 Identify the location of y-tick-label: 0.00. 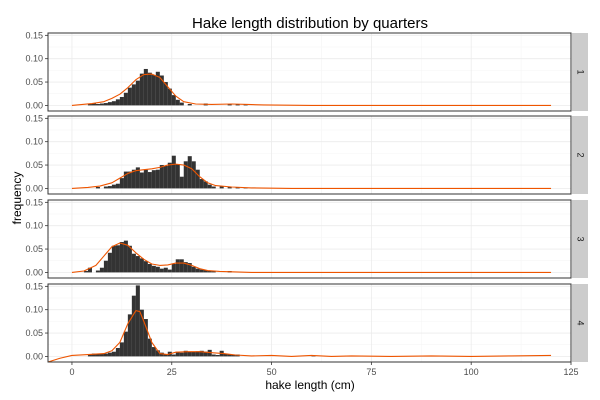
(34, 272).